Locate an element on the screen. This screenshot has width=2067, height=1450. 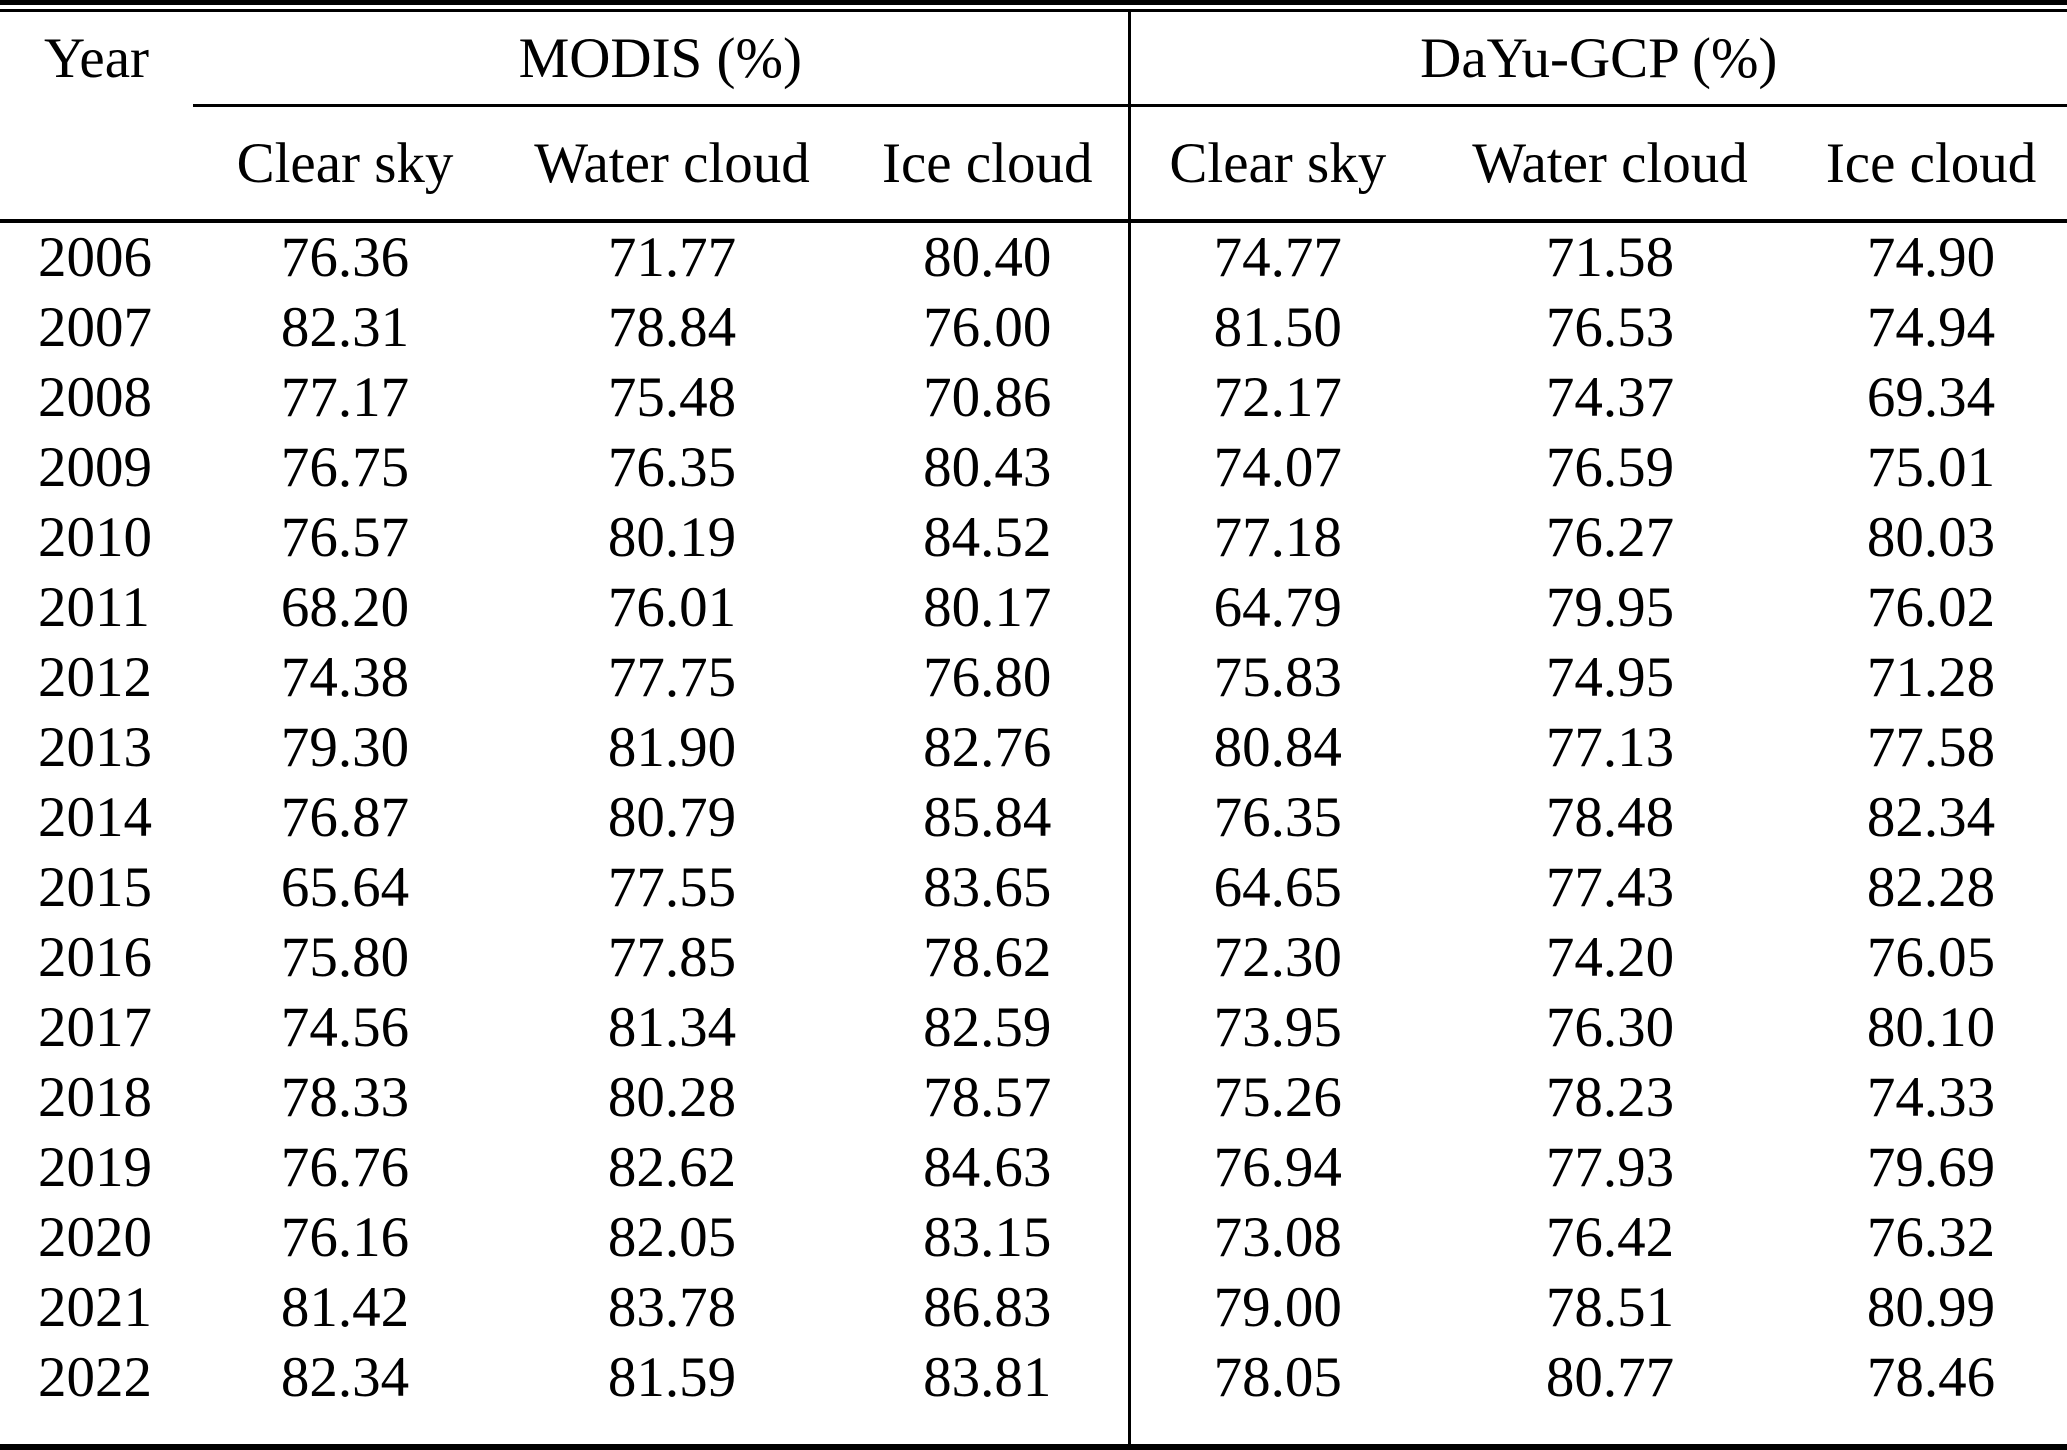
value-cell: 74.90 is located at coordinates (1931, 257).